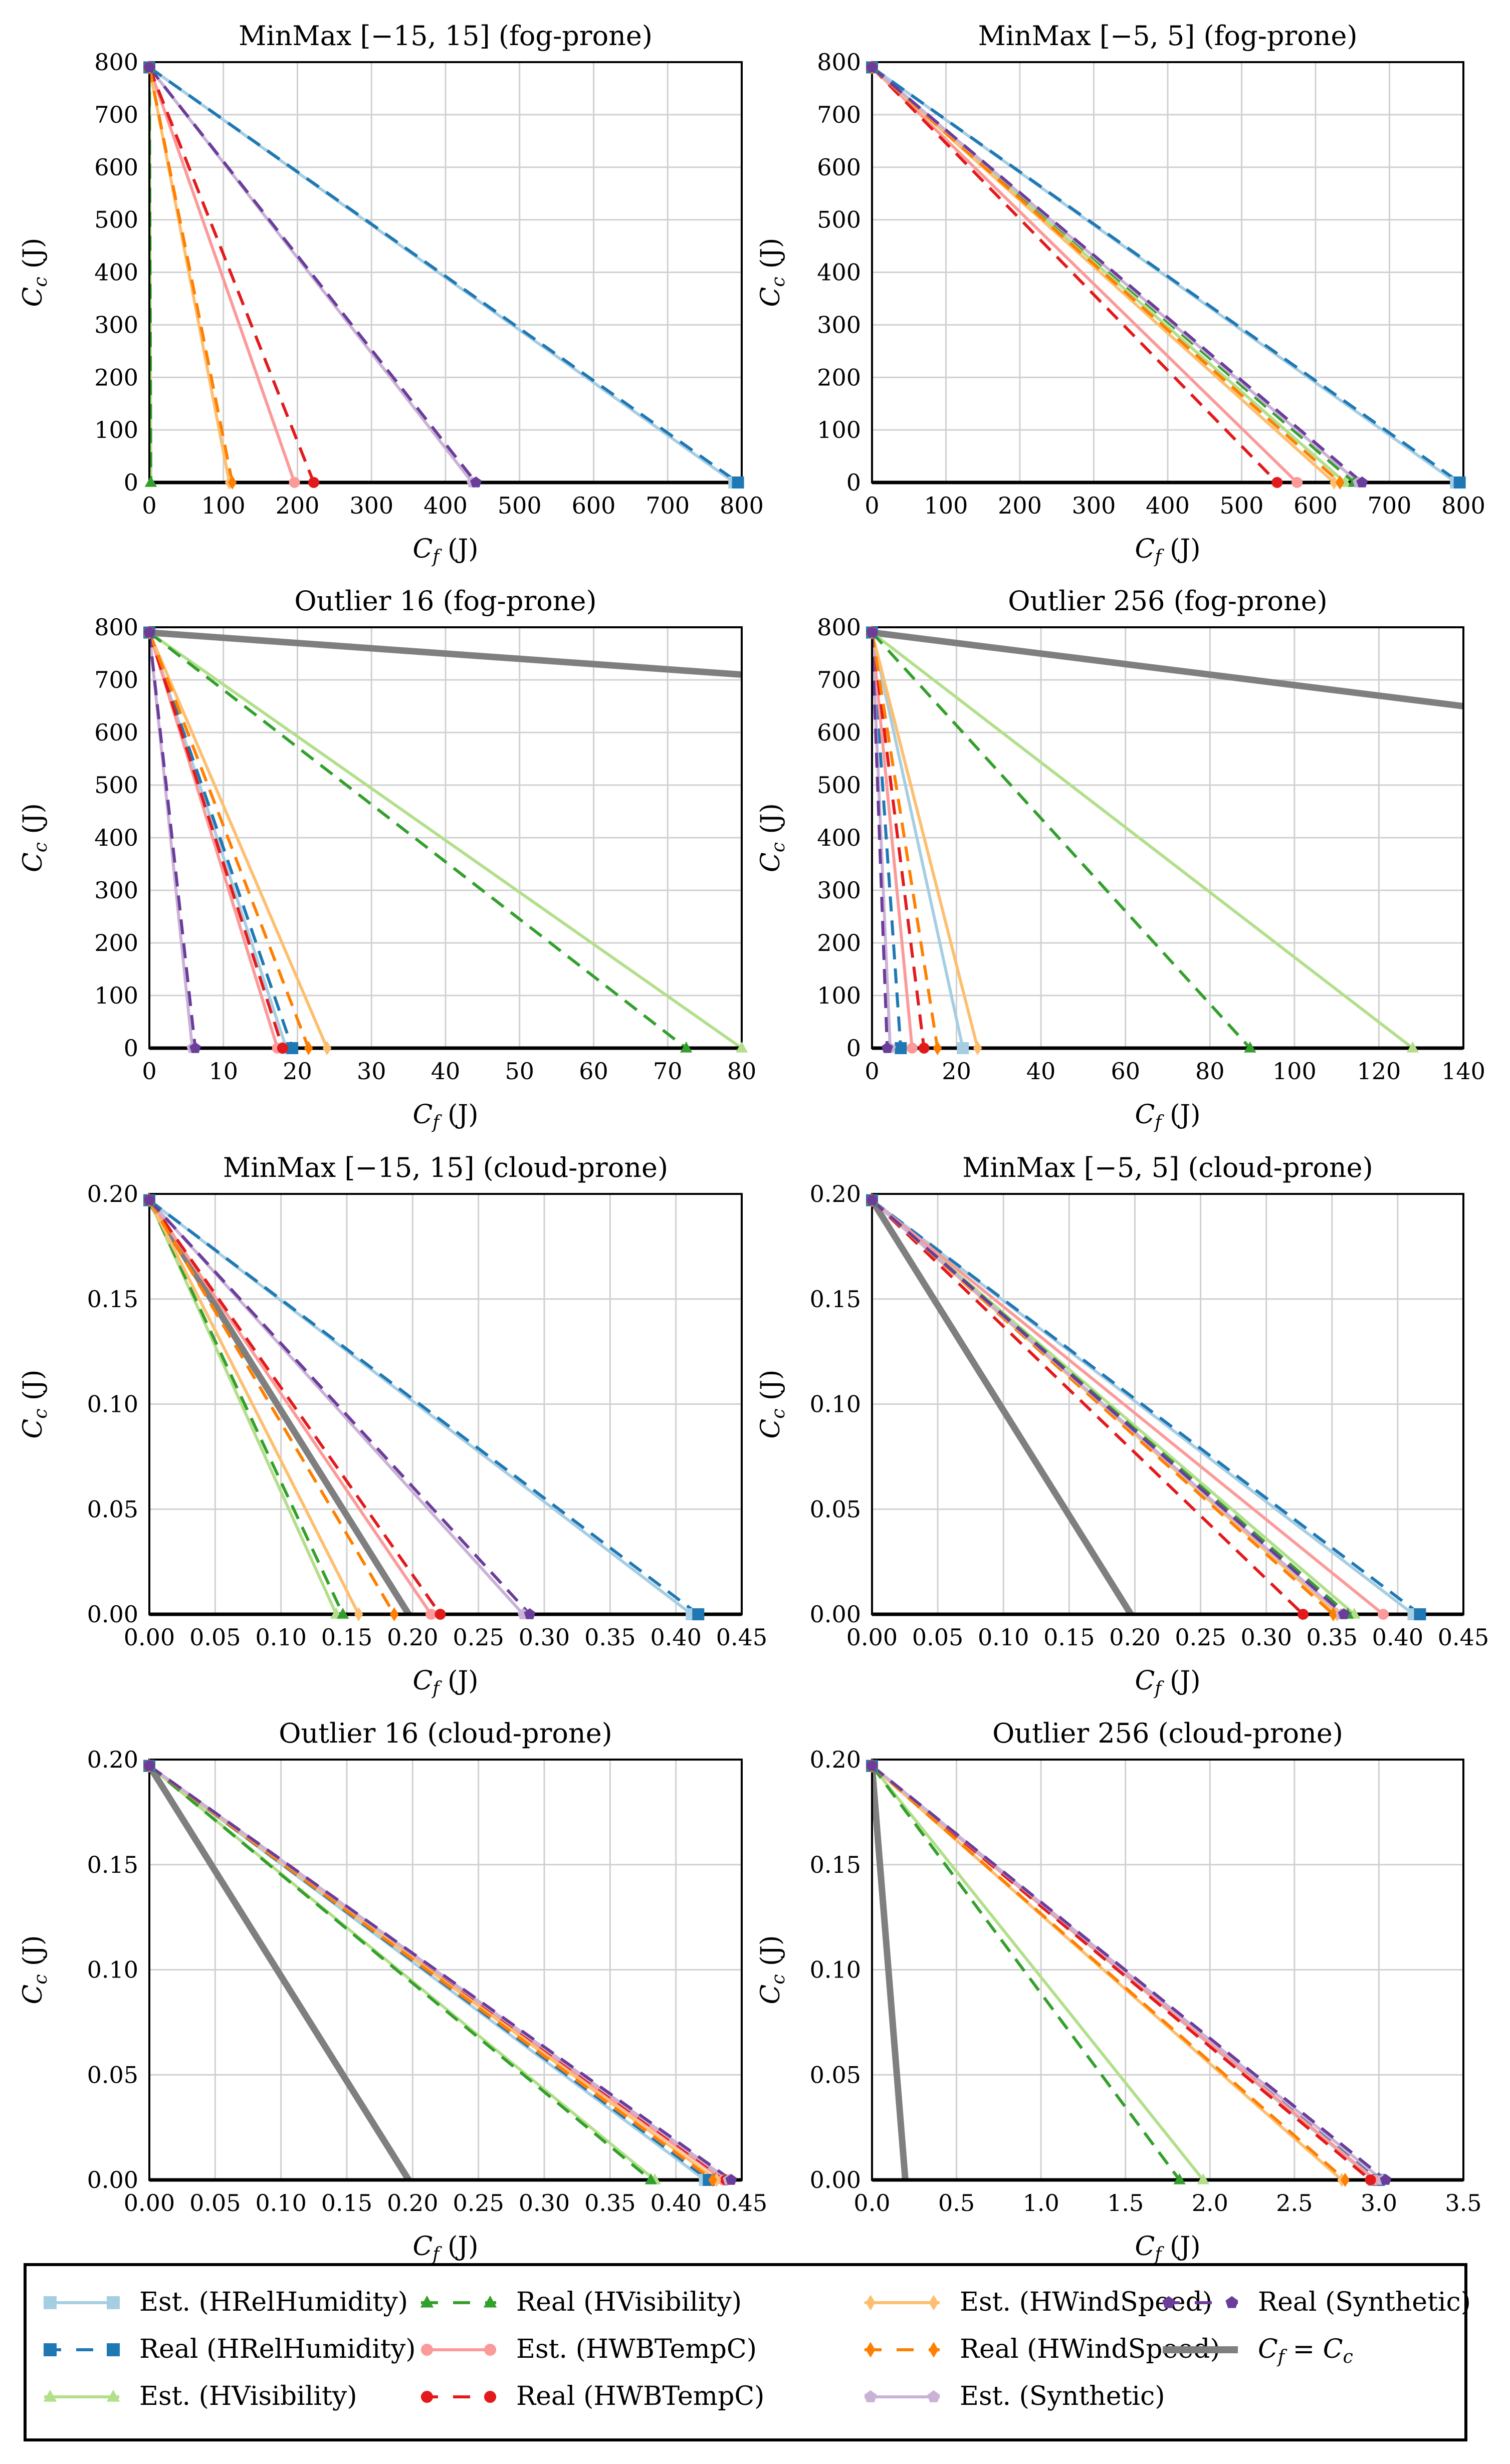 This screenshot has height=2464, width=1510. What do you see at coordinates (1464, 1637) in the screenshot?
I see `x-tick-label: 0.45` at bounding box center [1464, 1637].